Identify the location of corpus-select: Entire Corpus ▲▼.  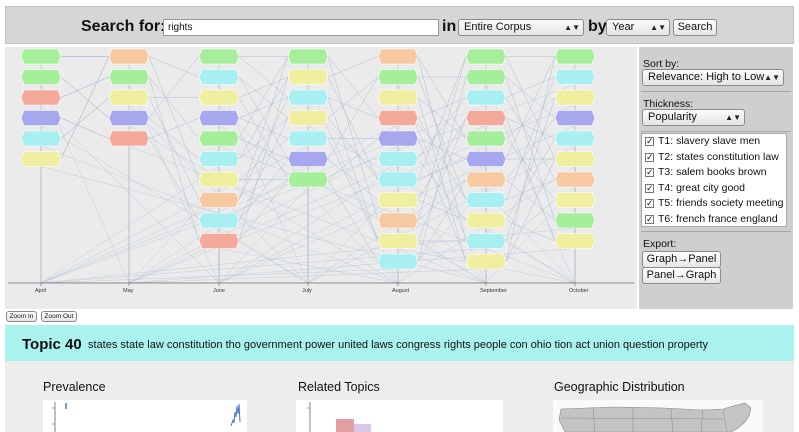
(521, 27).